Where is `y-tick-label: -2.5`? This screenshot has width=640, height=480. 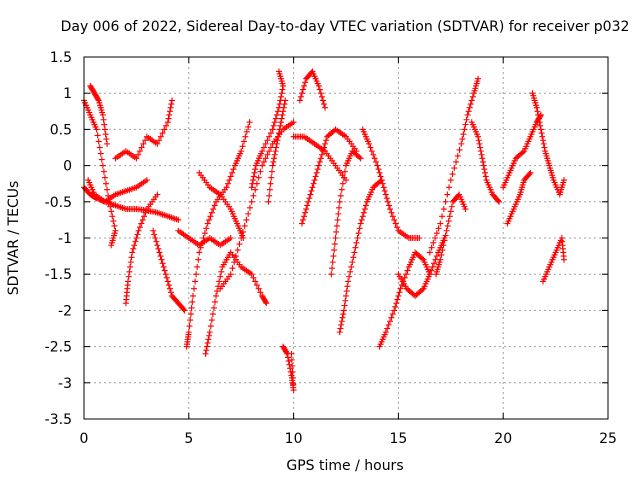 y-tick-label: -2.5 is located at coordinates (58, 348).